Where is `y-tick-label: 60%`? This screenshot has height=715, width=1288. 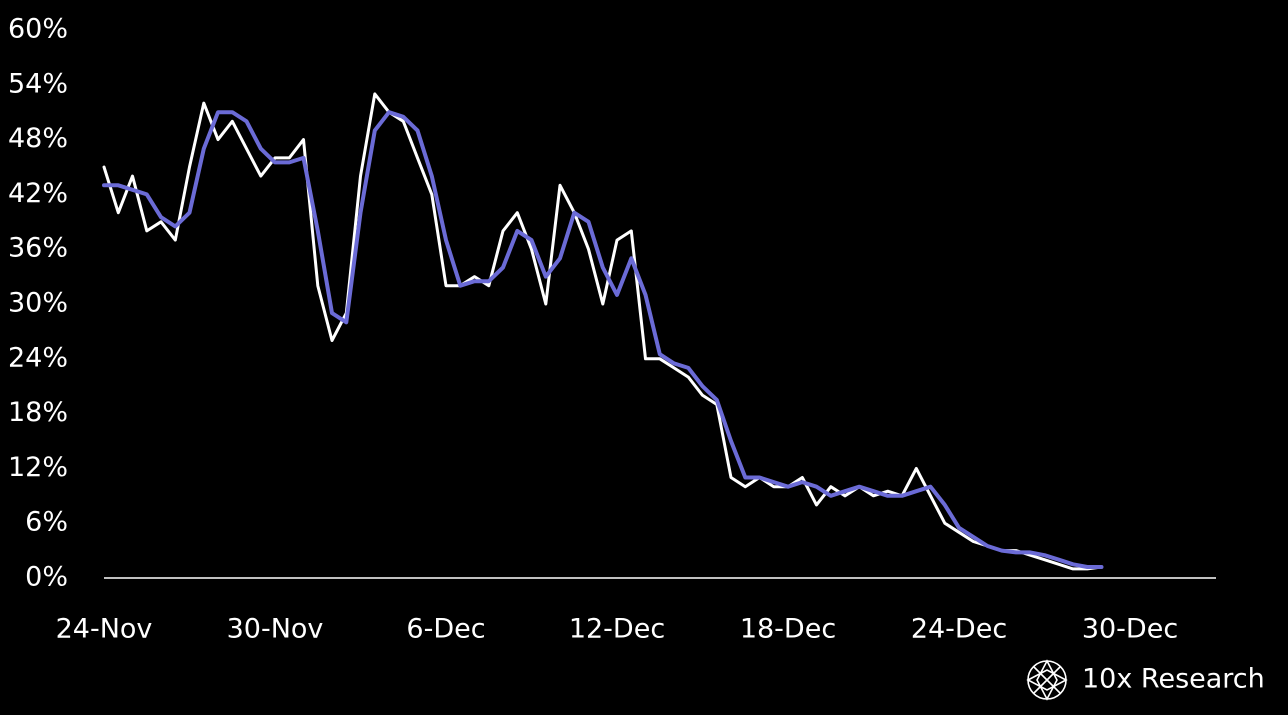 y-tick-label: 60% is located at coordinates (38, 29).